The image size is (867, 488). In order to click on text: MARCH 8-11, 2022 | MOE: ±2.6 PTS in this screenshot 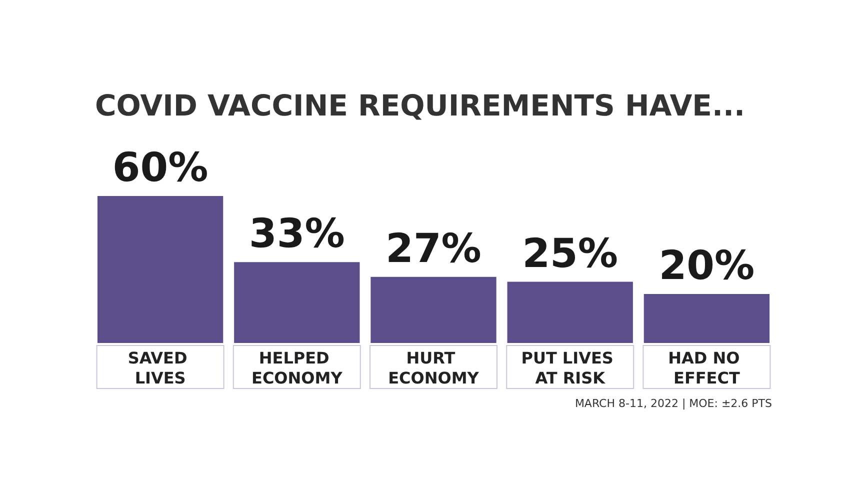, I will do `click(673, 403)`.